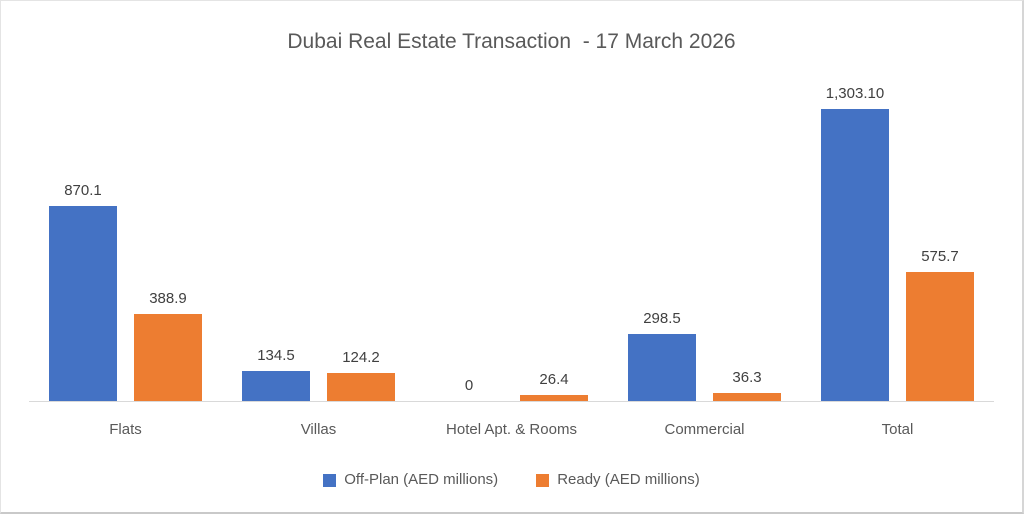  I want to click on x-axis-label-commercial: Commercial, so click(704, 429).